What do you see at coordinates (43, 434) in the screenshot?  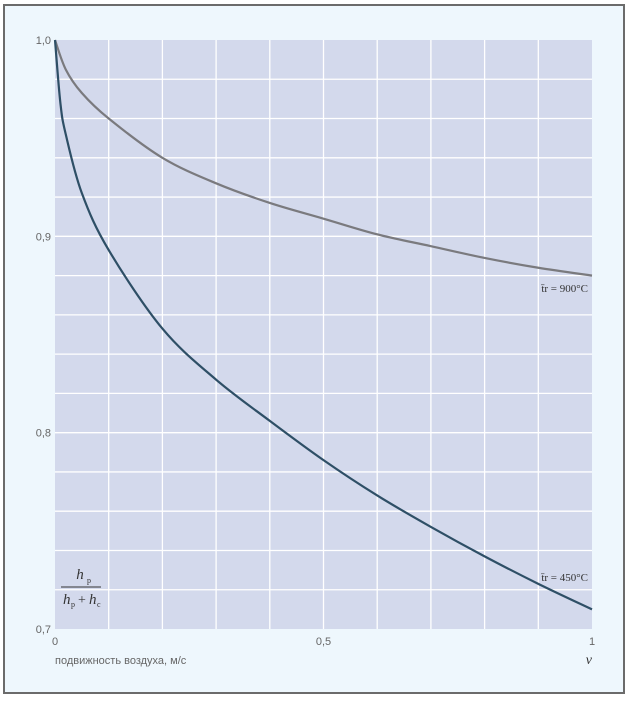 I see `y-tick-label: 0,8` at bounding box center [43, 434].